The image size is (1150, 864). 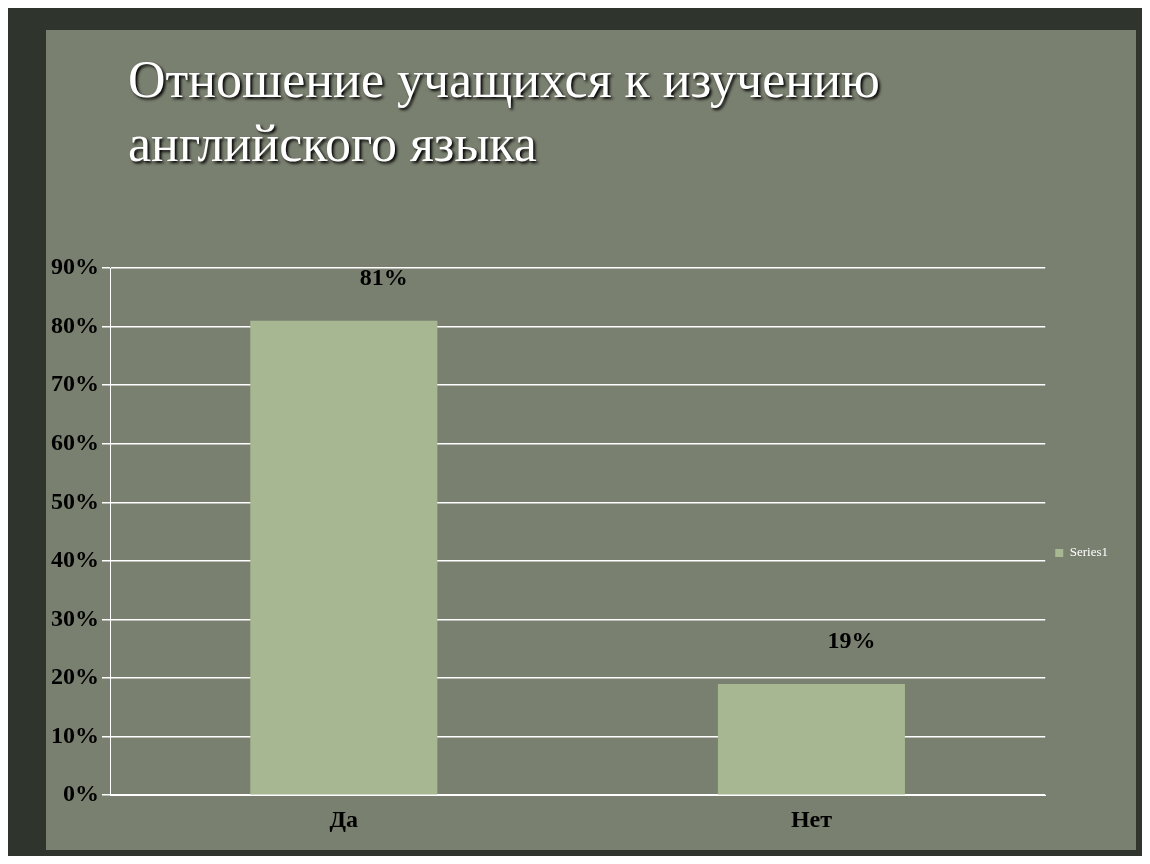 I want to click on x-tick-label: Нет, so click(x=811, y=818).